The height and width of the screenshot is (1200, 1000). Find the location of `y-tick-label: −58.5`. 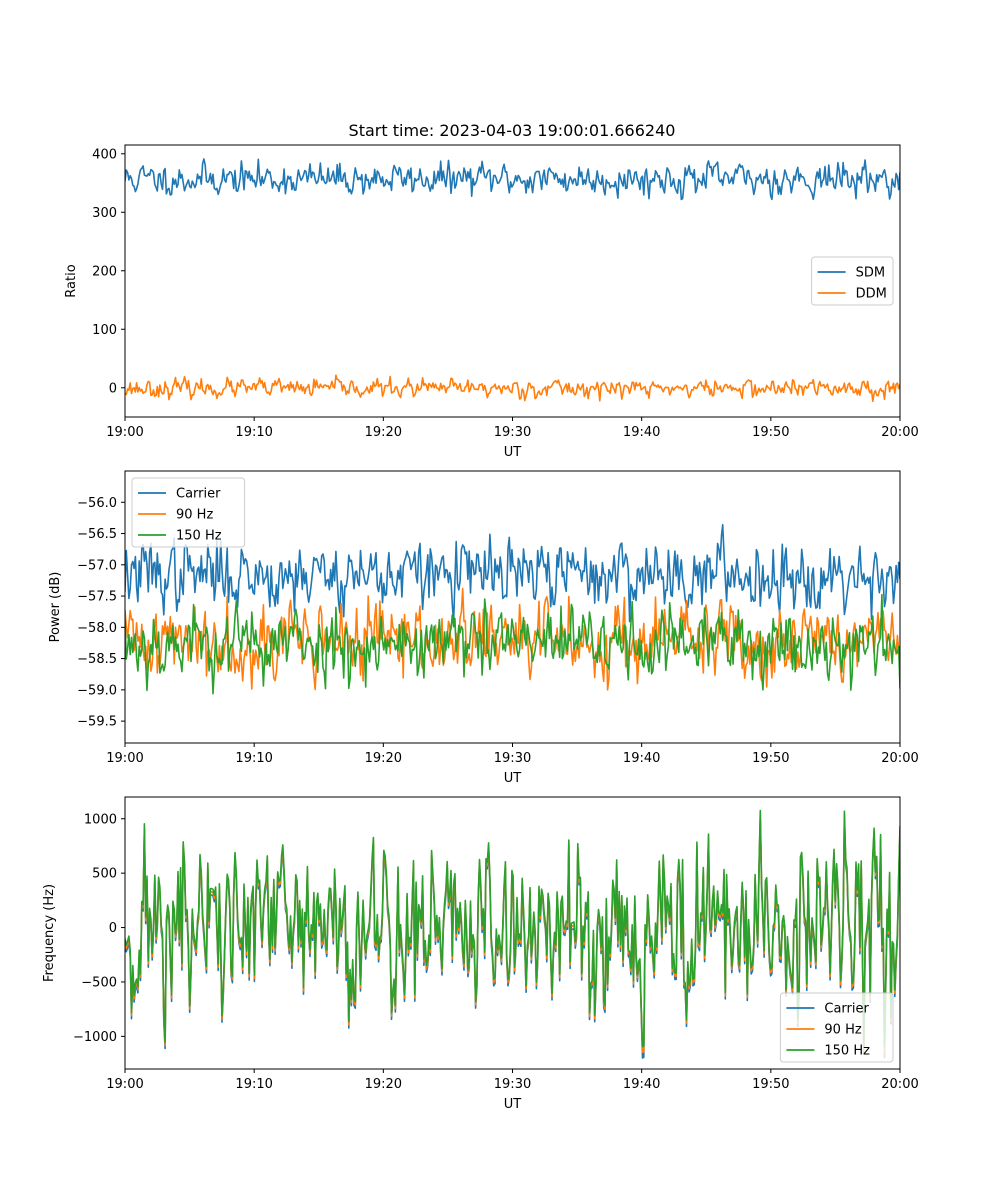

y-tick-label: −58.5 is located at coordinates (97, 659).